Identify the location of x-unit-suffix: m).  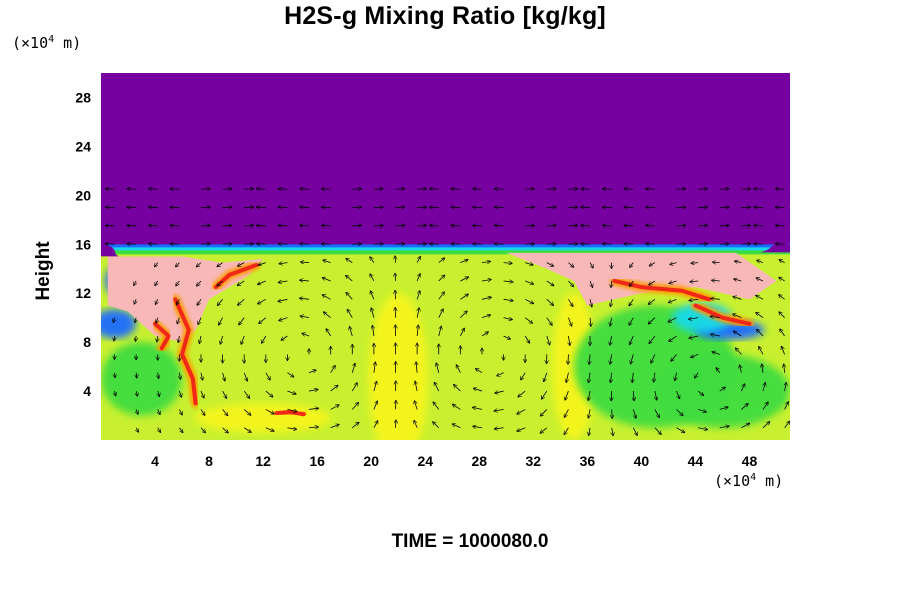
(770, 481).